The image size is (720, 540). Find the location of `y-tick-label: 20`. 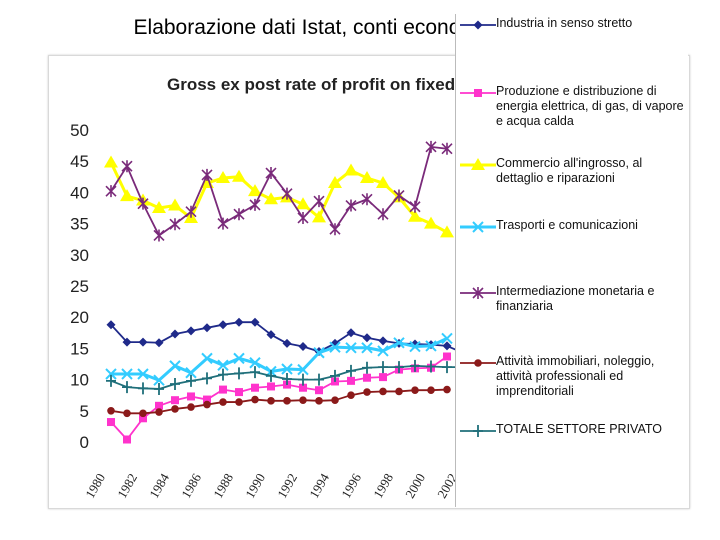

y-tick-label: 20 is located at coordinates (79, 317).